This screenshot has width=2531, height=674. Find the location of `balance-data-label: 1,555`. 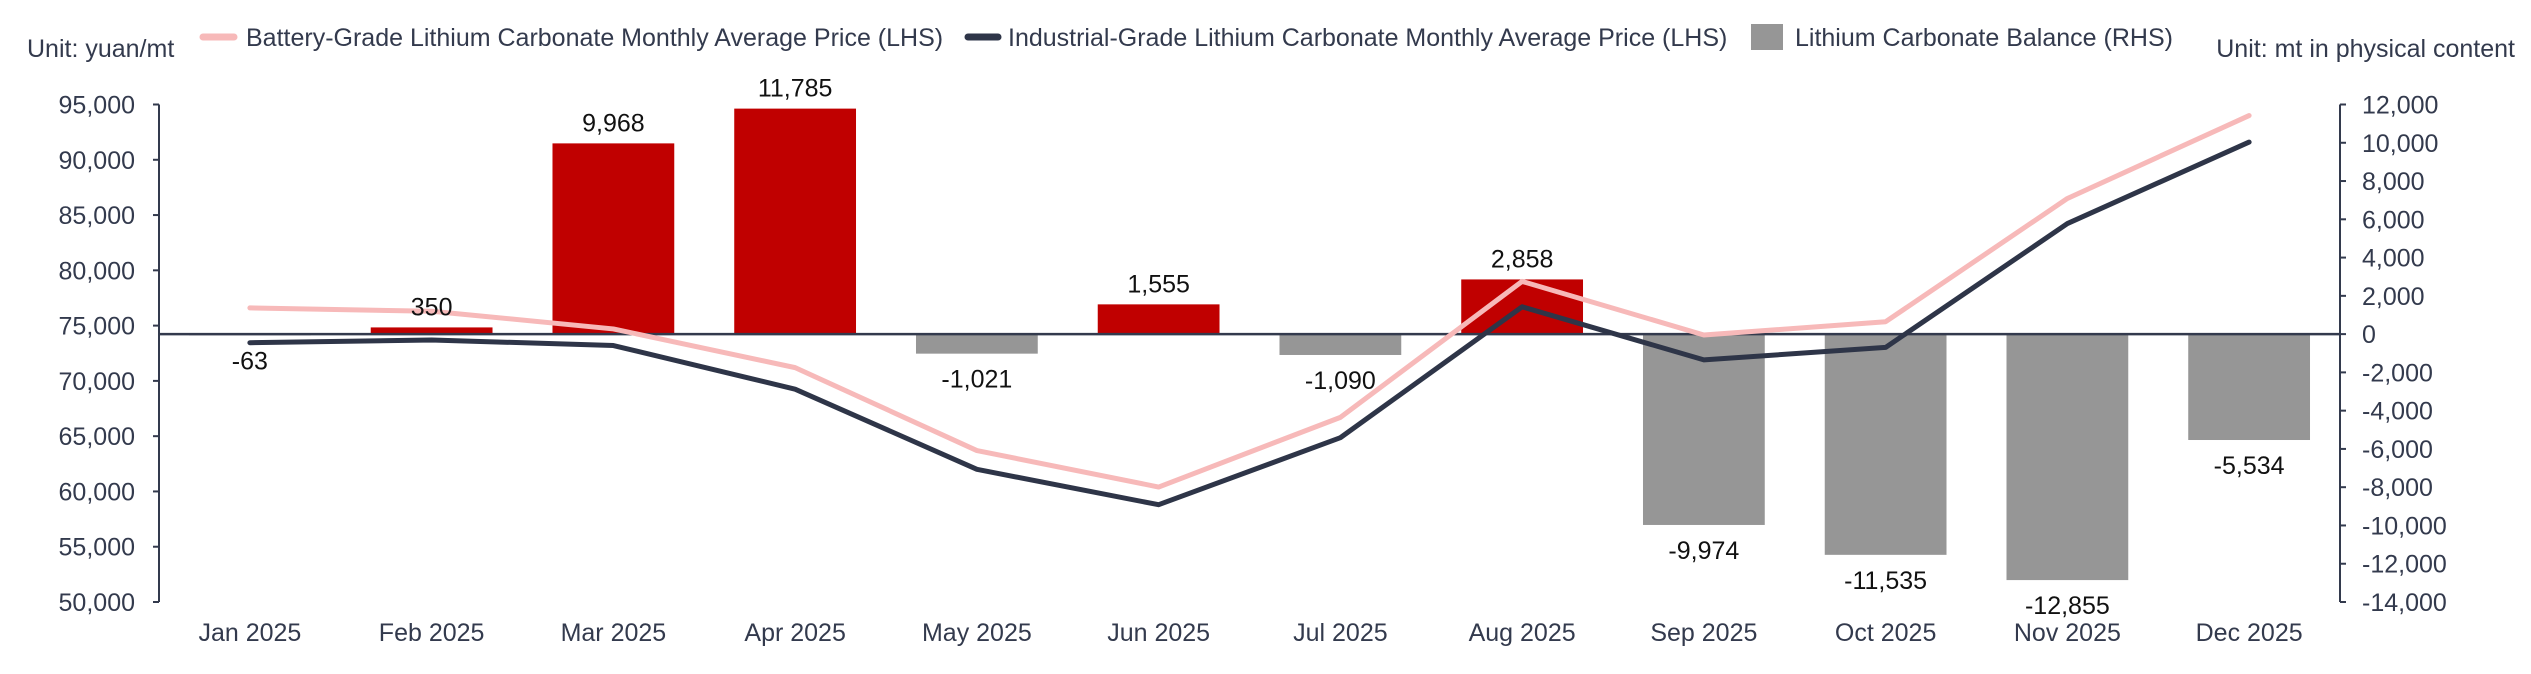

balance-data-label: 1,555 is located at coordinates (1158, 284).